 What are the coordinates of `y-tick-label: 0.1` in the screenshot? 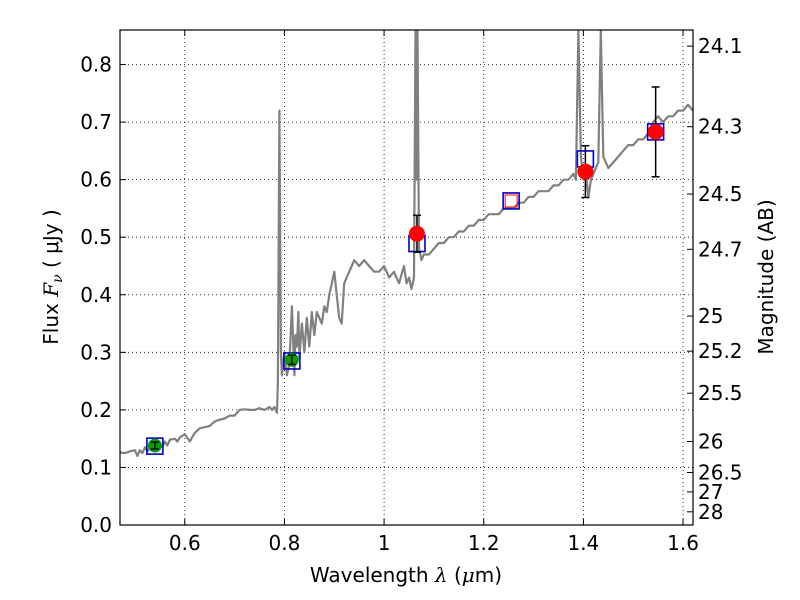 It's located at (96, 467).